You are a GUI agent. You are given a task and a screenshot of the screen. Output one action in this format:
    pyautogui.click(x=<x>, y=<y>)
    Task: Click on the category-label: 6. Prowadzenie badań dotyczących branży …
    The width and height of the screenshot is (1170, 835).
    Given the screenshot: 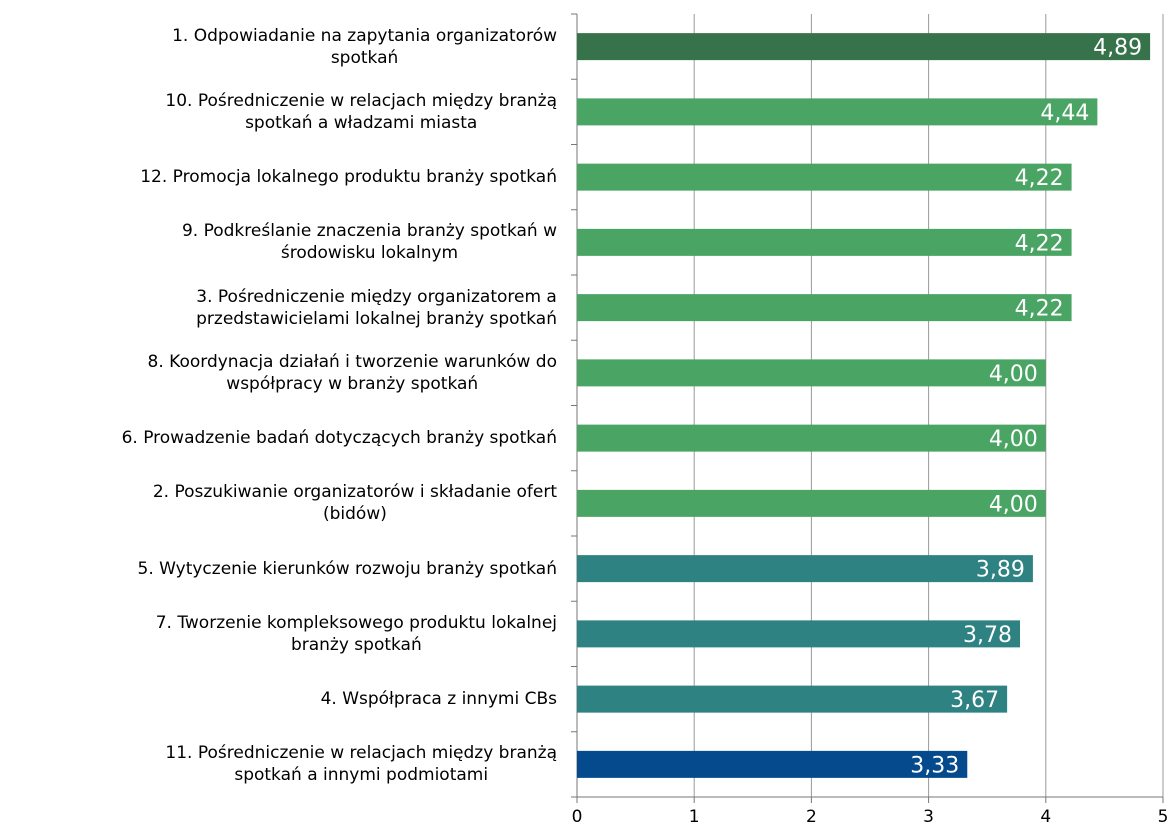 What is the action you would take?
    pyautogui.click(x=339, y=438)
    